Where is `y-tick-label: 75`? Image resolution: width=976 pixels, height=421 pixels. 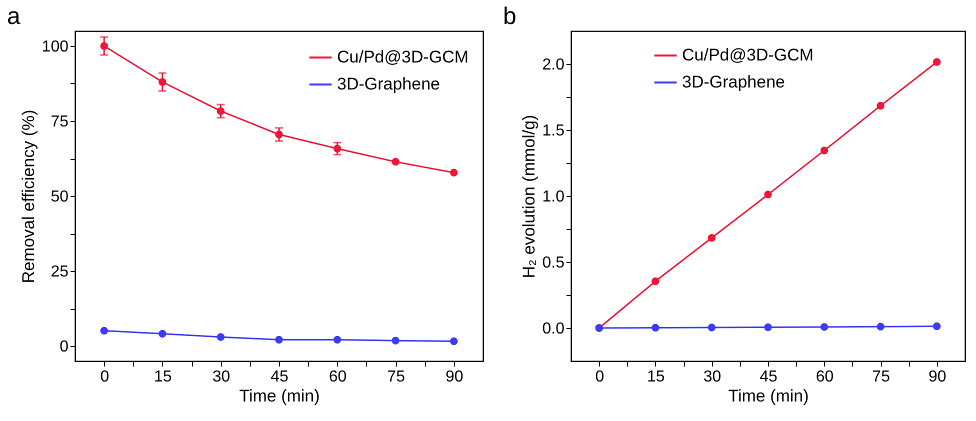 y-tick-label: 75 is located at coordinates (59, 122).